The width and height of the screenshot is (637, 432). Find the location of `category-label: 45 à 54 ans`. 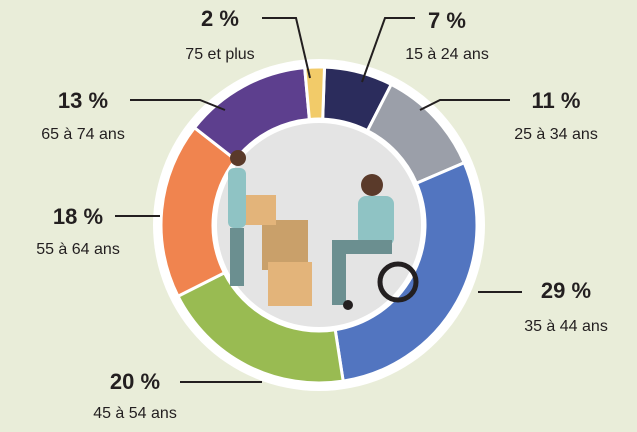

category-label: 45 à 54 ans is located at coordinates (135, 413).